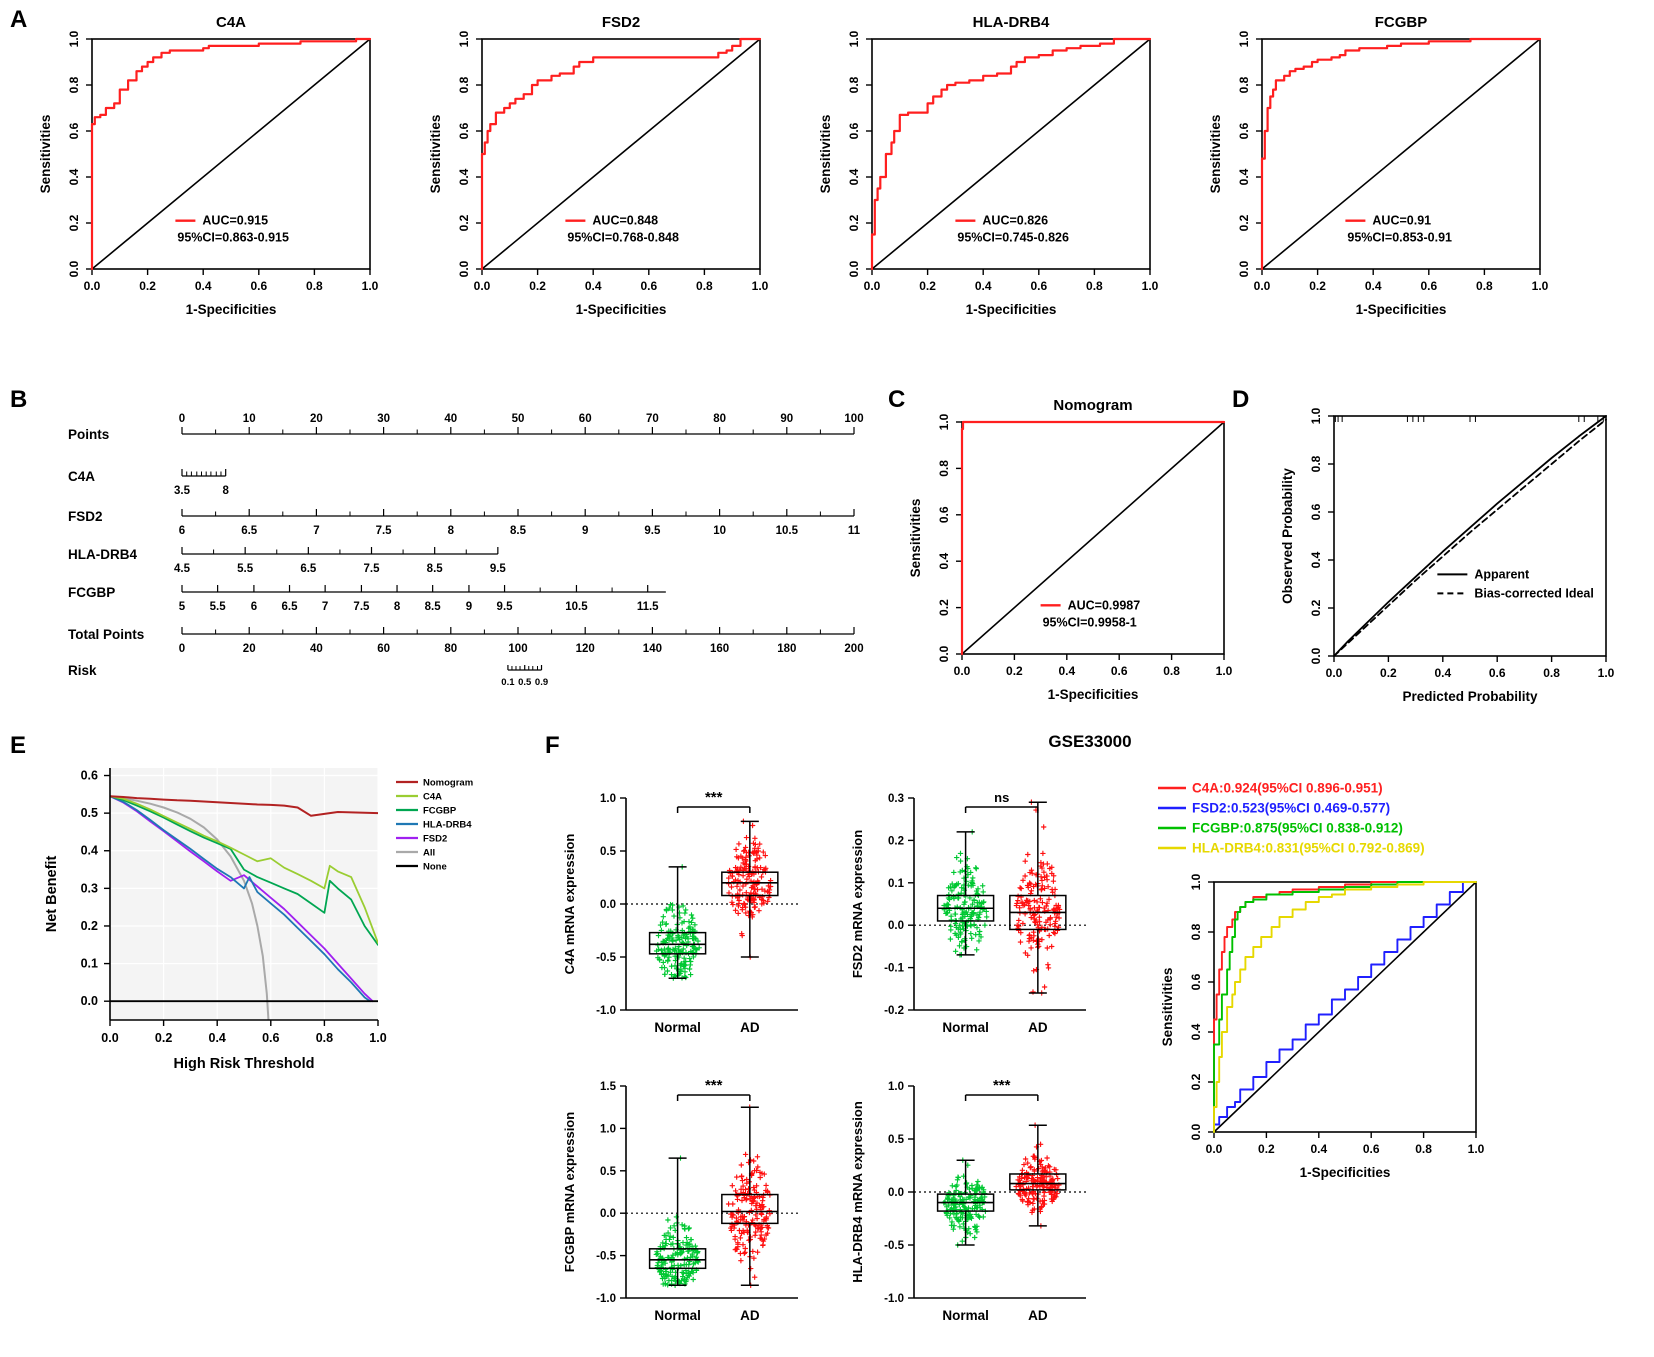 The height and width of the screenshot is (1357, 1654). What do you see at coordinates (249, 419) in the screenshot?
I see `svg-text: 10` at bounding box center [249, 419].